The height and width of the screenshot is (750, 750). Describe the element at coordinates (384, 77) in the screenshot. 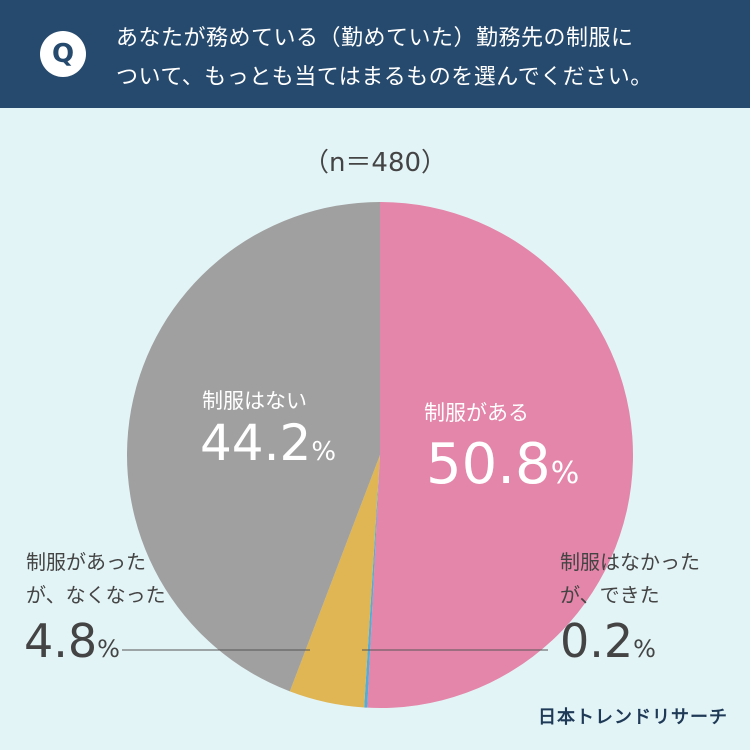

I see `question-text-line2: ついて、もっとも当てはまるものを選んでください。` at that location.